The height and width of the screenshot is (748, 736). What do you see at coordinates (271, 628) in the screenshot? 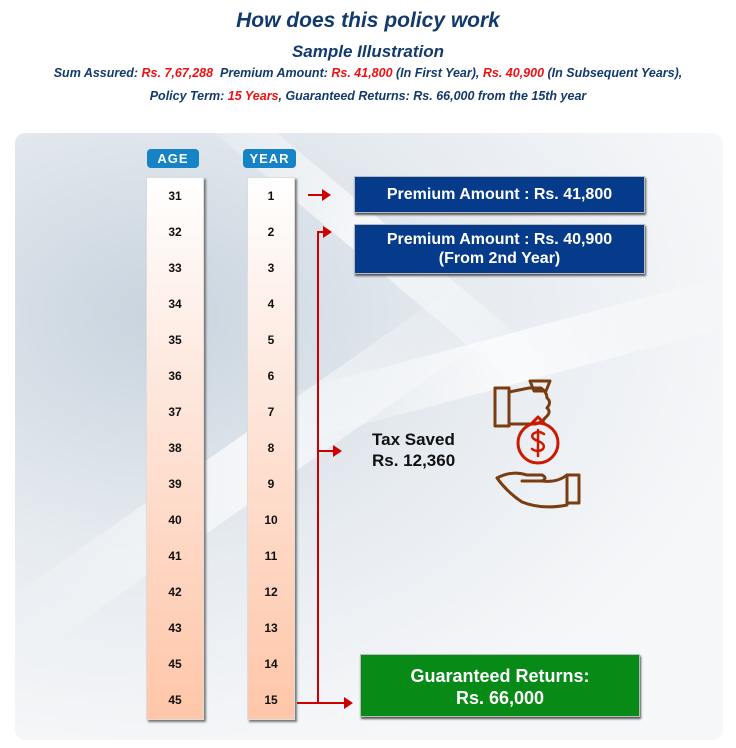
I see `year-cell: 13` at bounding box center [271, 628].